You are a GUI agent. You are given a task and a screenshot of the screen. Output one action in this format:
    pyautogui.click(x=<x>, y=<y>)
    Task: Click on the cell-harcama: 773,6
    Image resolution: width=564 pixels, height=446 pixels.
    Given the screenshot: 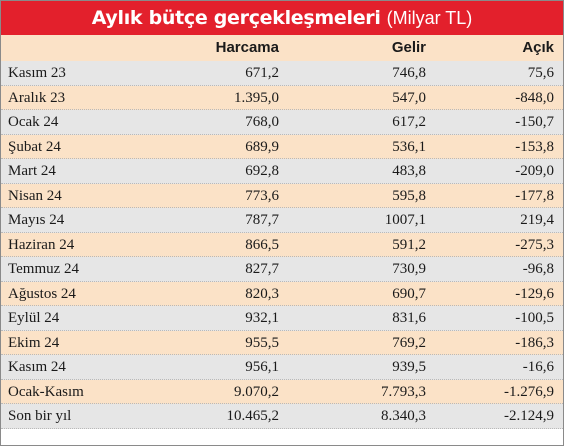 What is the action you would take?
    pyautogui.click(x=262, y=195)
    